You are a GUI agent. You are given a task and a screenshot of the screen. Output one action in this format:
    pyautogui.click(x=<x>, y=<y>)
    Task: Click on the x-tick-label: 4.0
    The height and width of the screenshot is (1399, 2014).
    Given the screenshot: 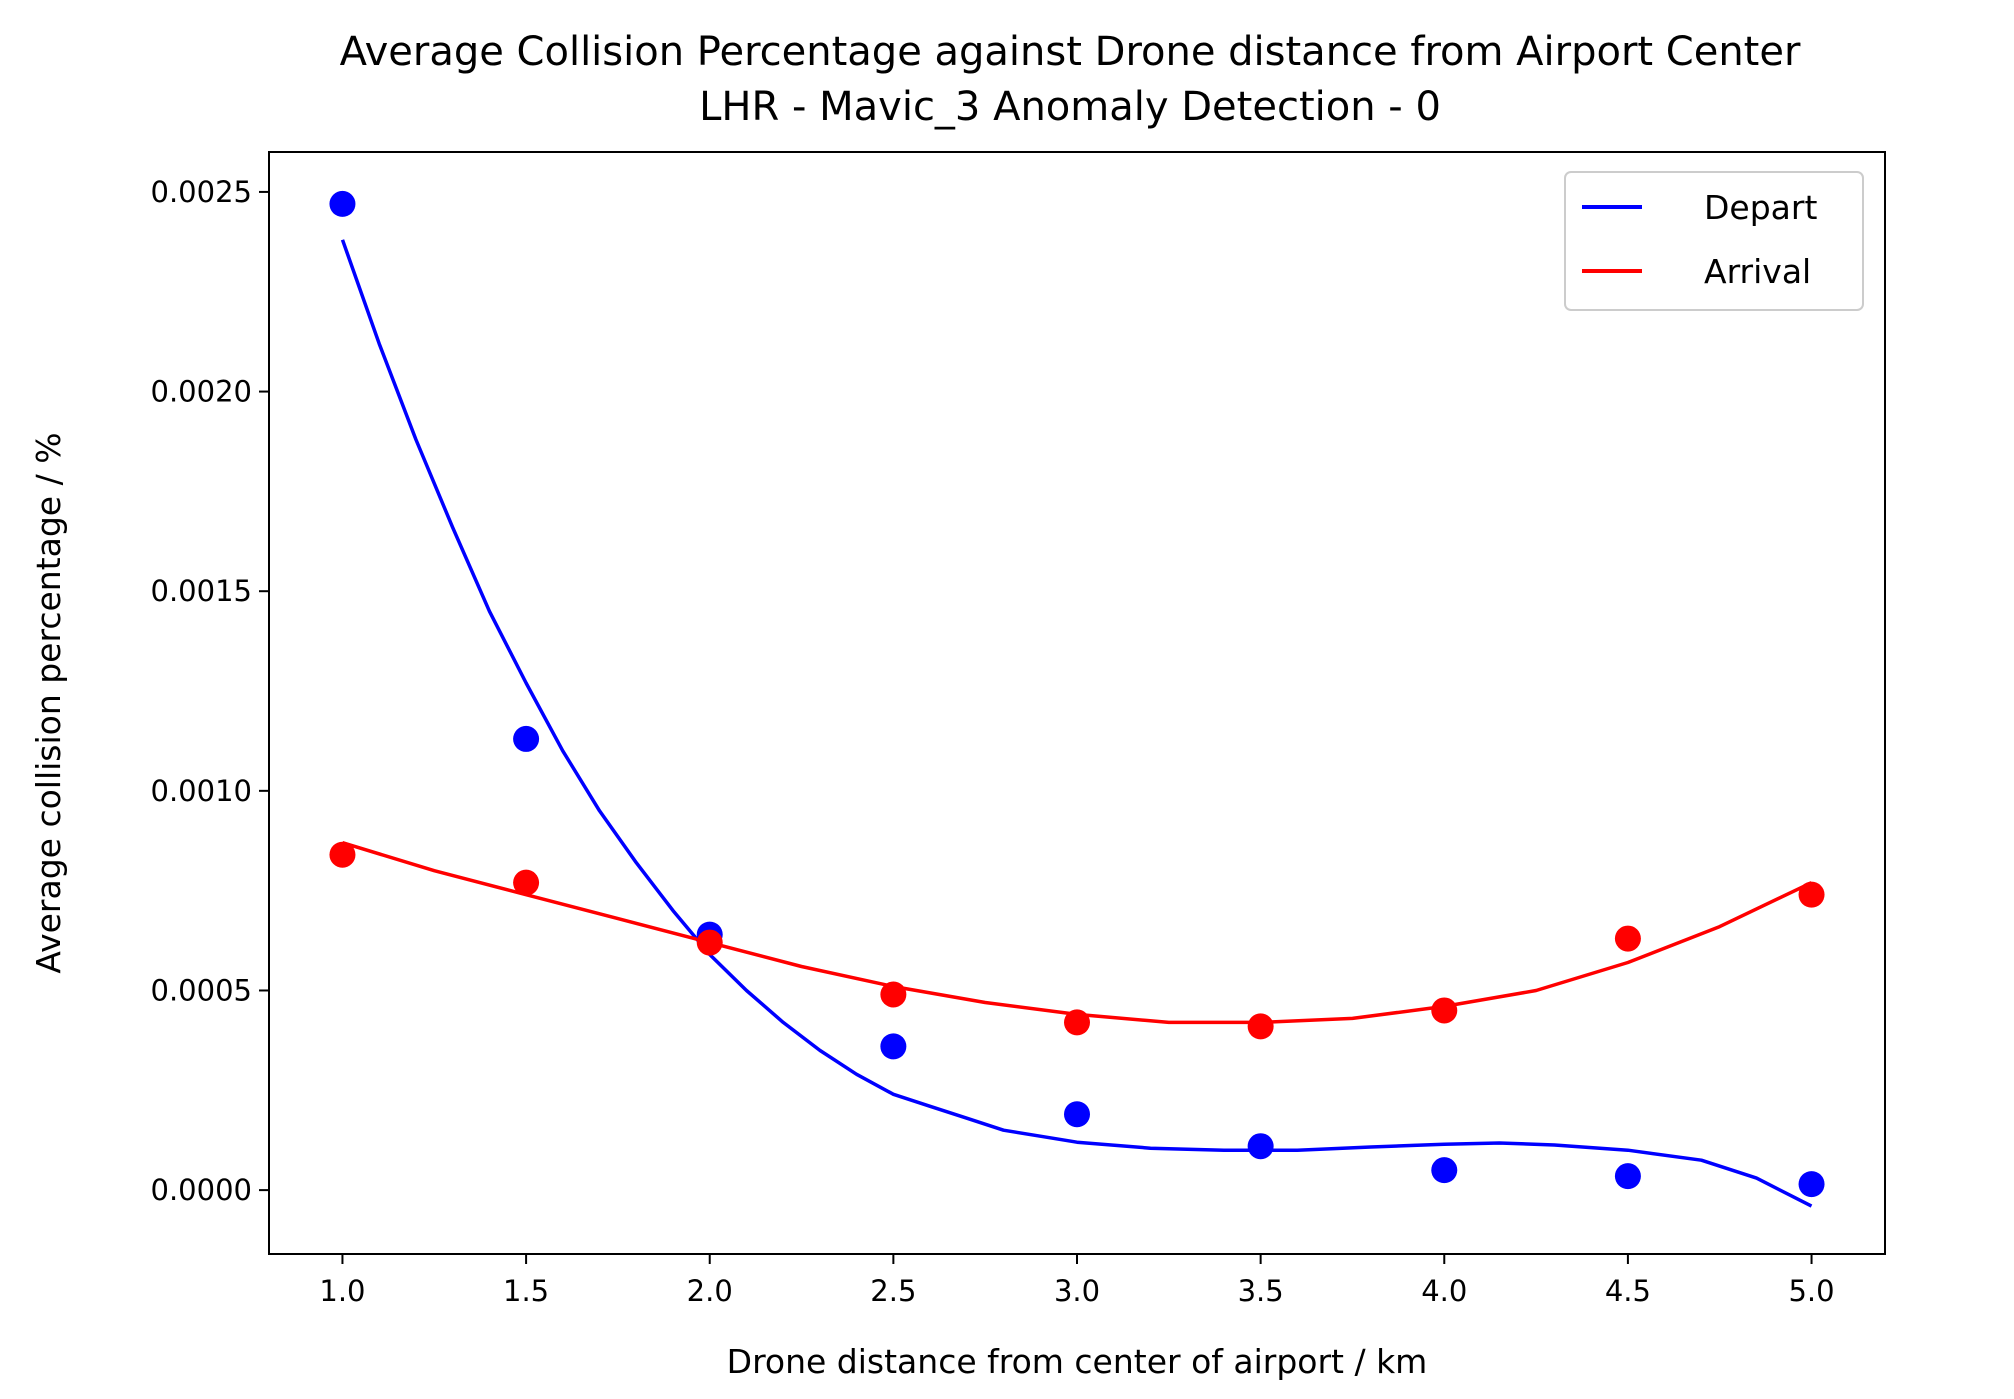 What is the action you would take?
    pyautogui.click(x=1444, y=1291)
    